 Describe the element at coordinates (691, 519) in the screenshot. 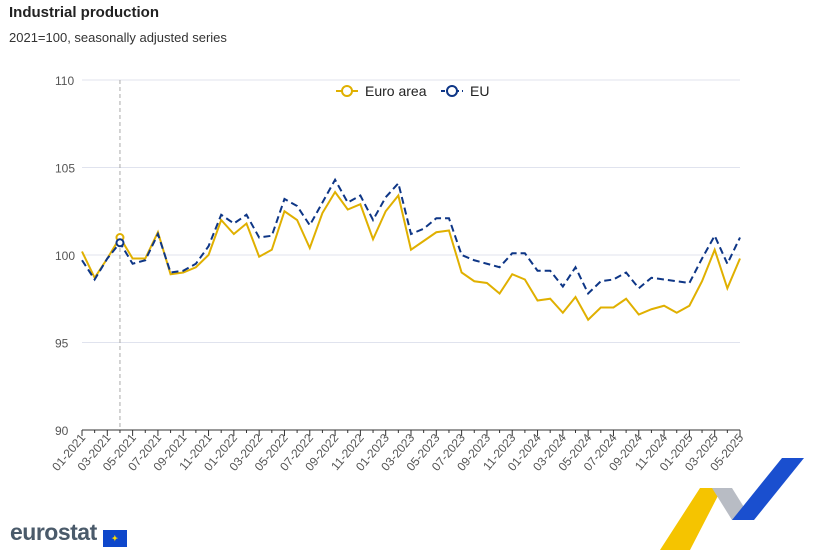

I see `decorative-yellow-stripe` at that location.